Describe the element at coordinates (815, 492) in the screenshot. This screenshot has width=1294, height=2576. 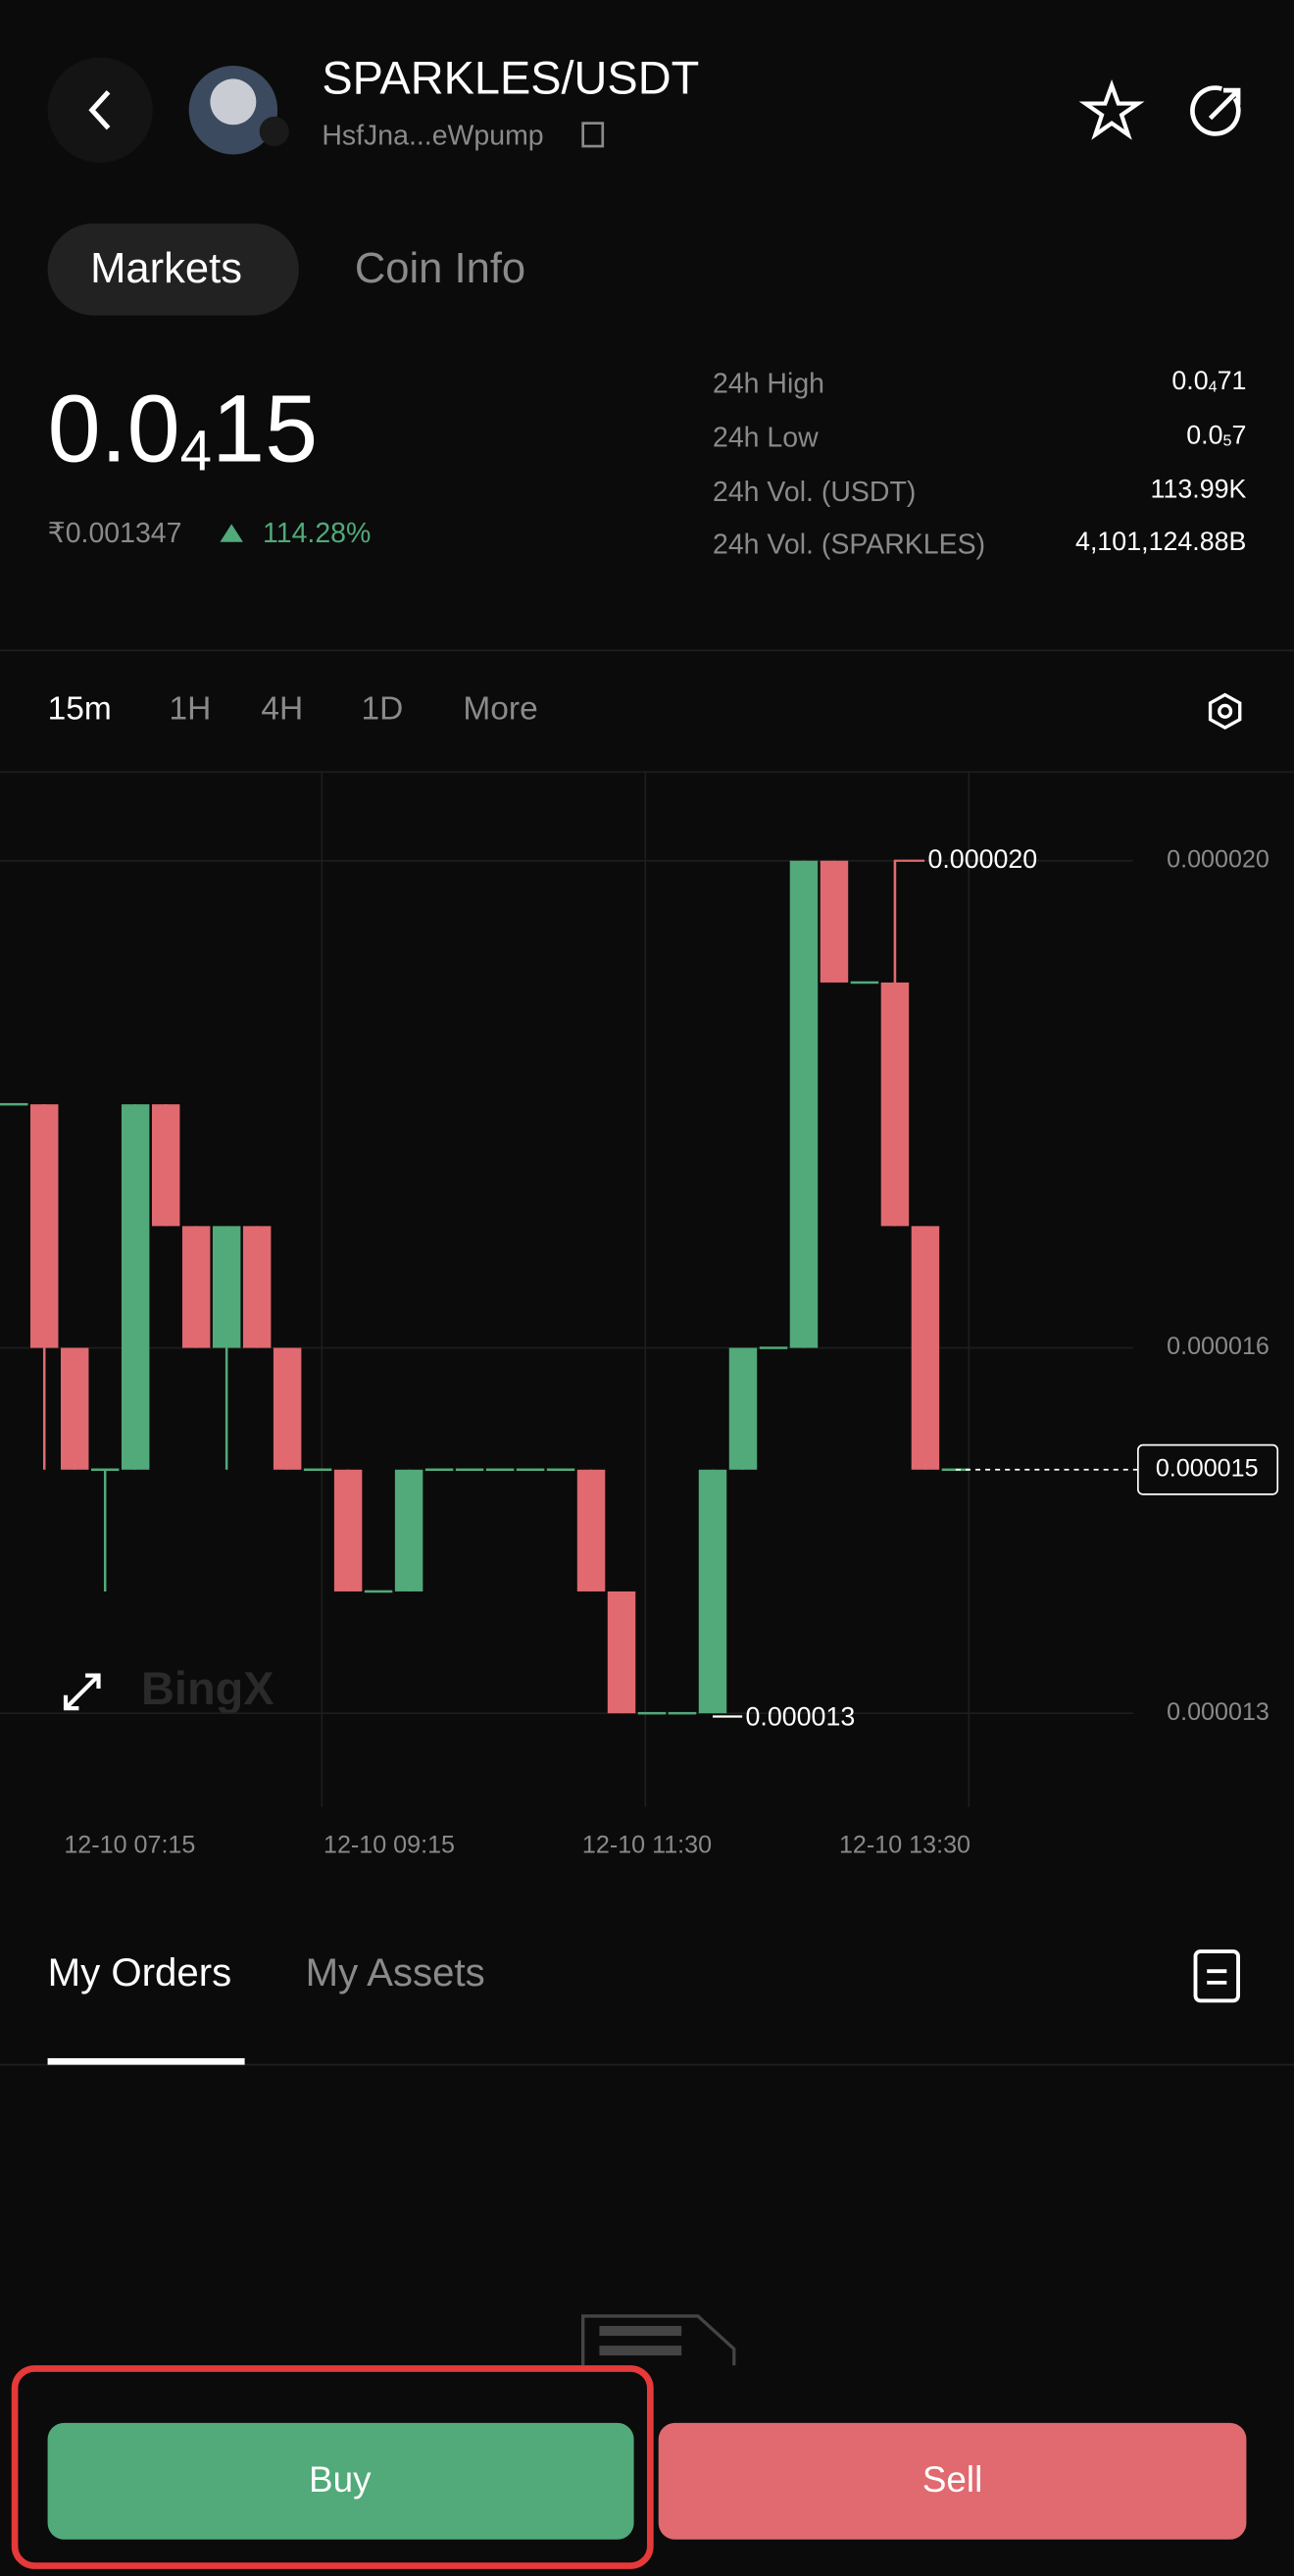
I see `stat-label: 24h Vol. (USDT)` at that location.